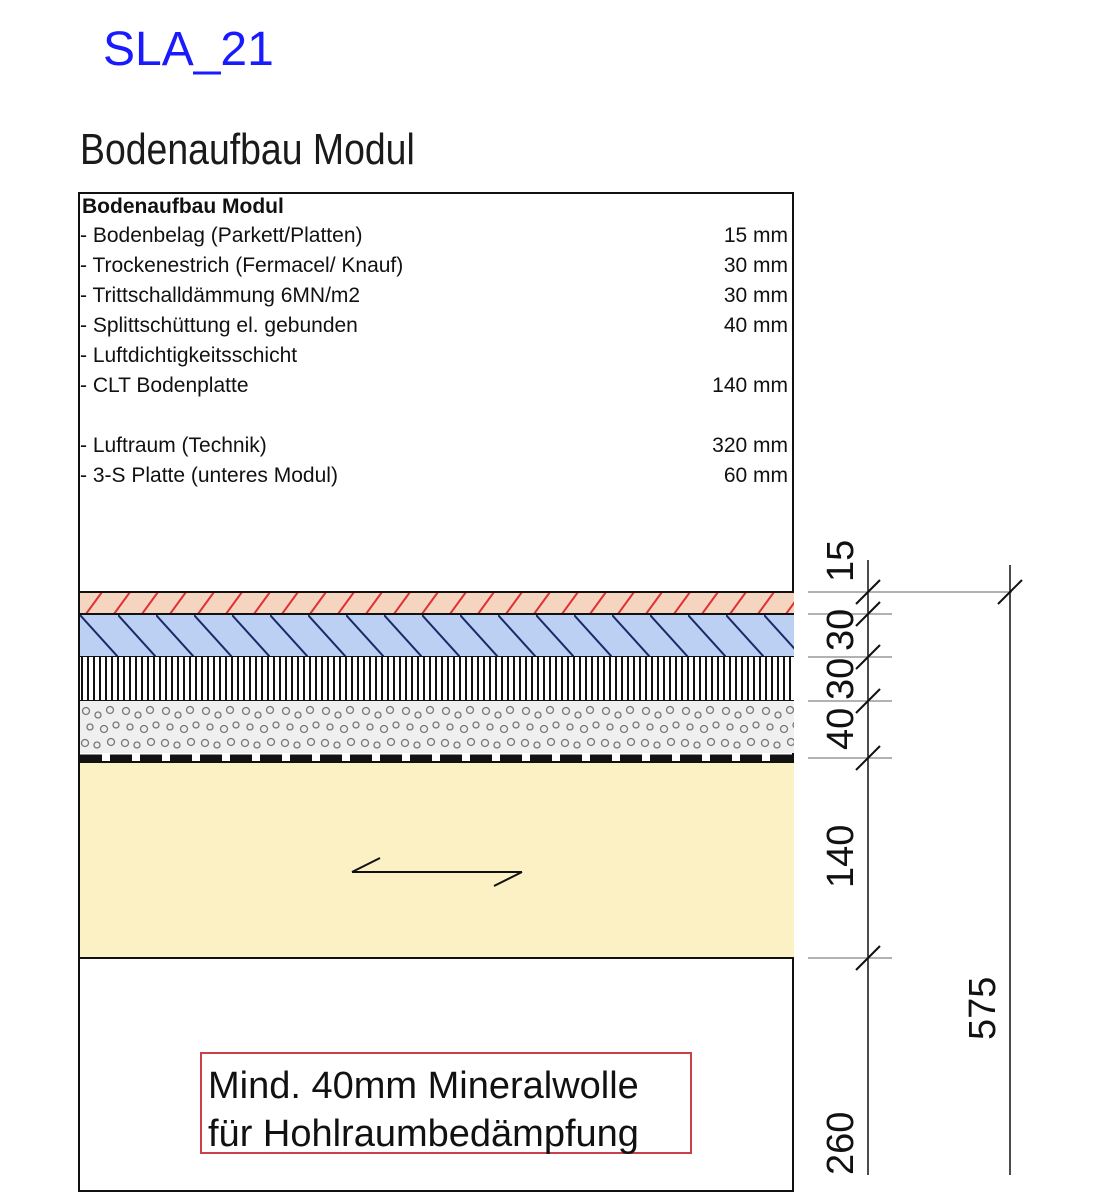  I want to click on dim-label-30a: 30, so click(841, 629).